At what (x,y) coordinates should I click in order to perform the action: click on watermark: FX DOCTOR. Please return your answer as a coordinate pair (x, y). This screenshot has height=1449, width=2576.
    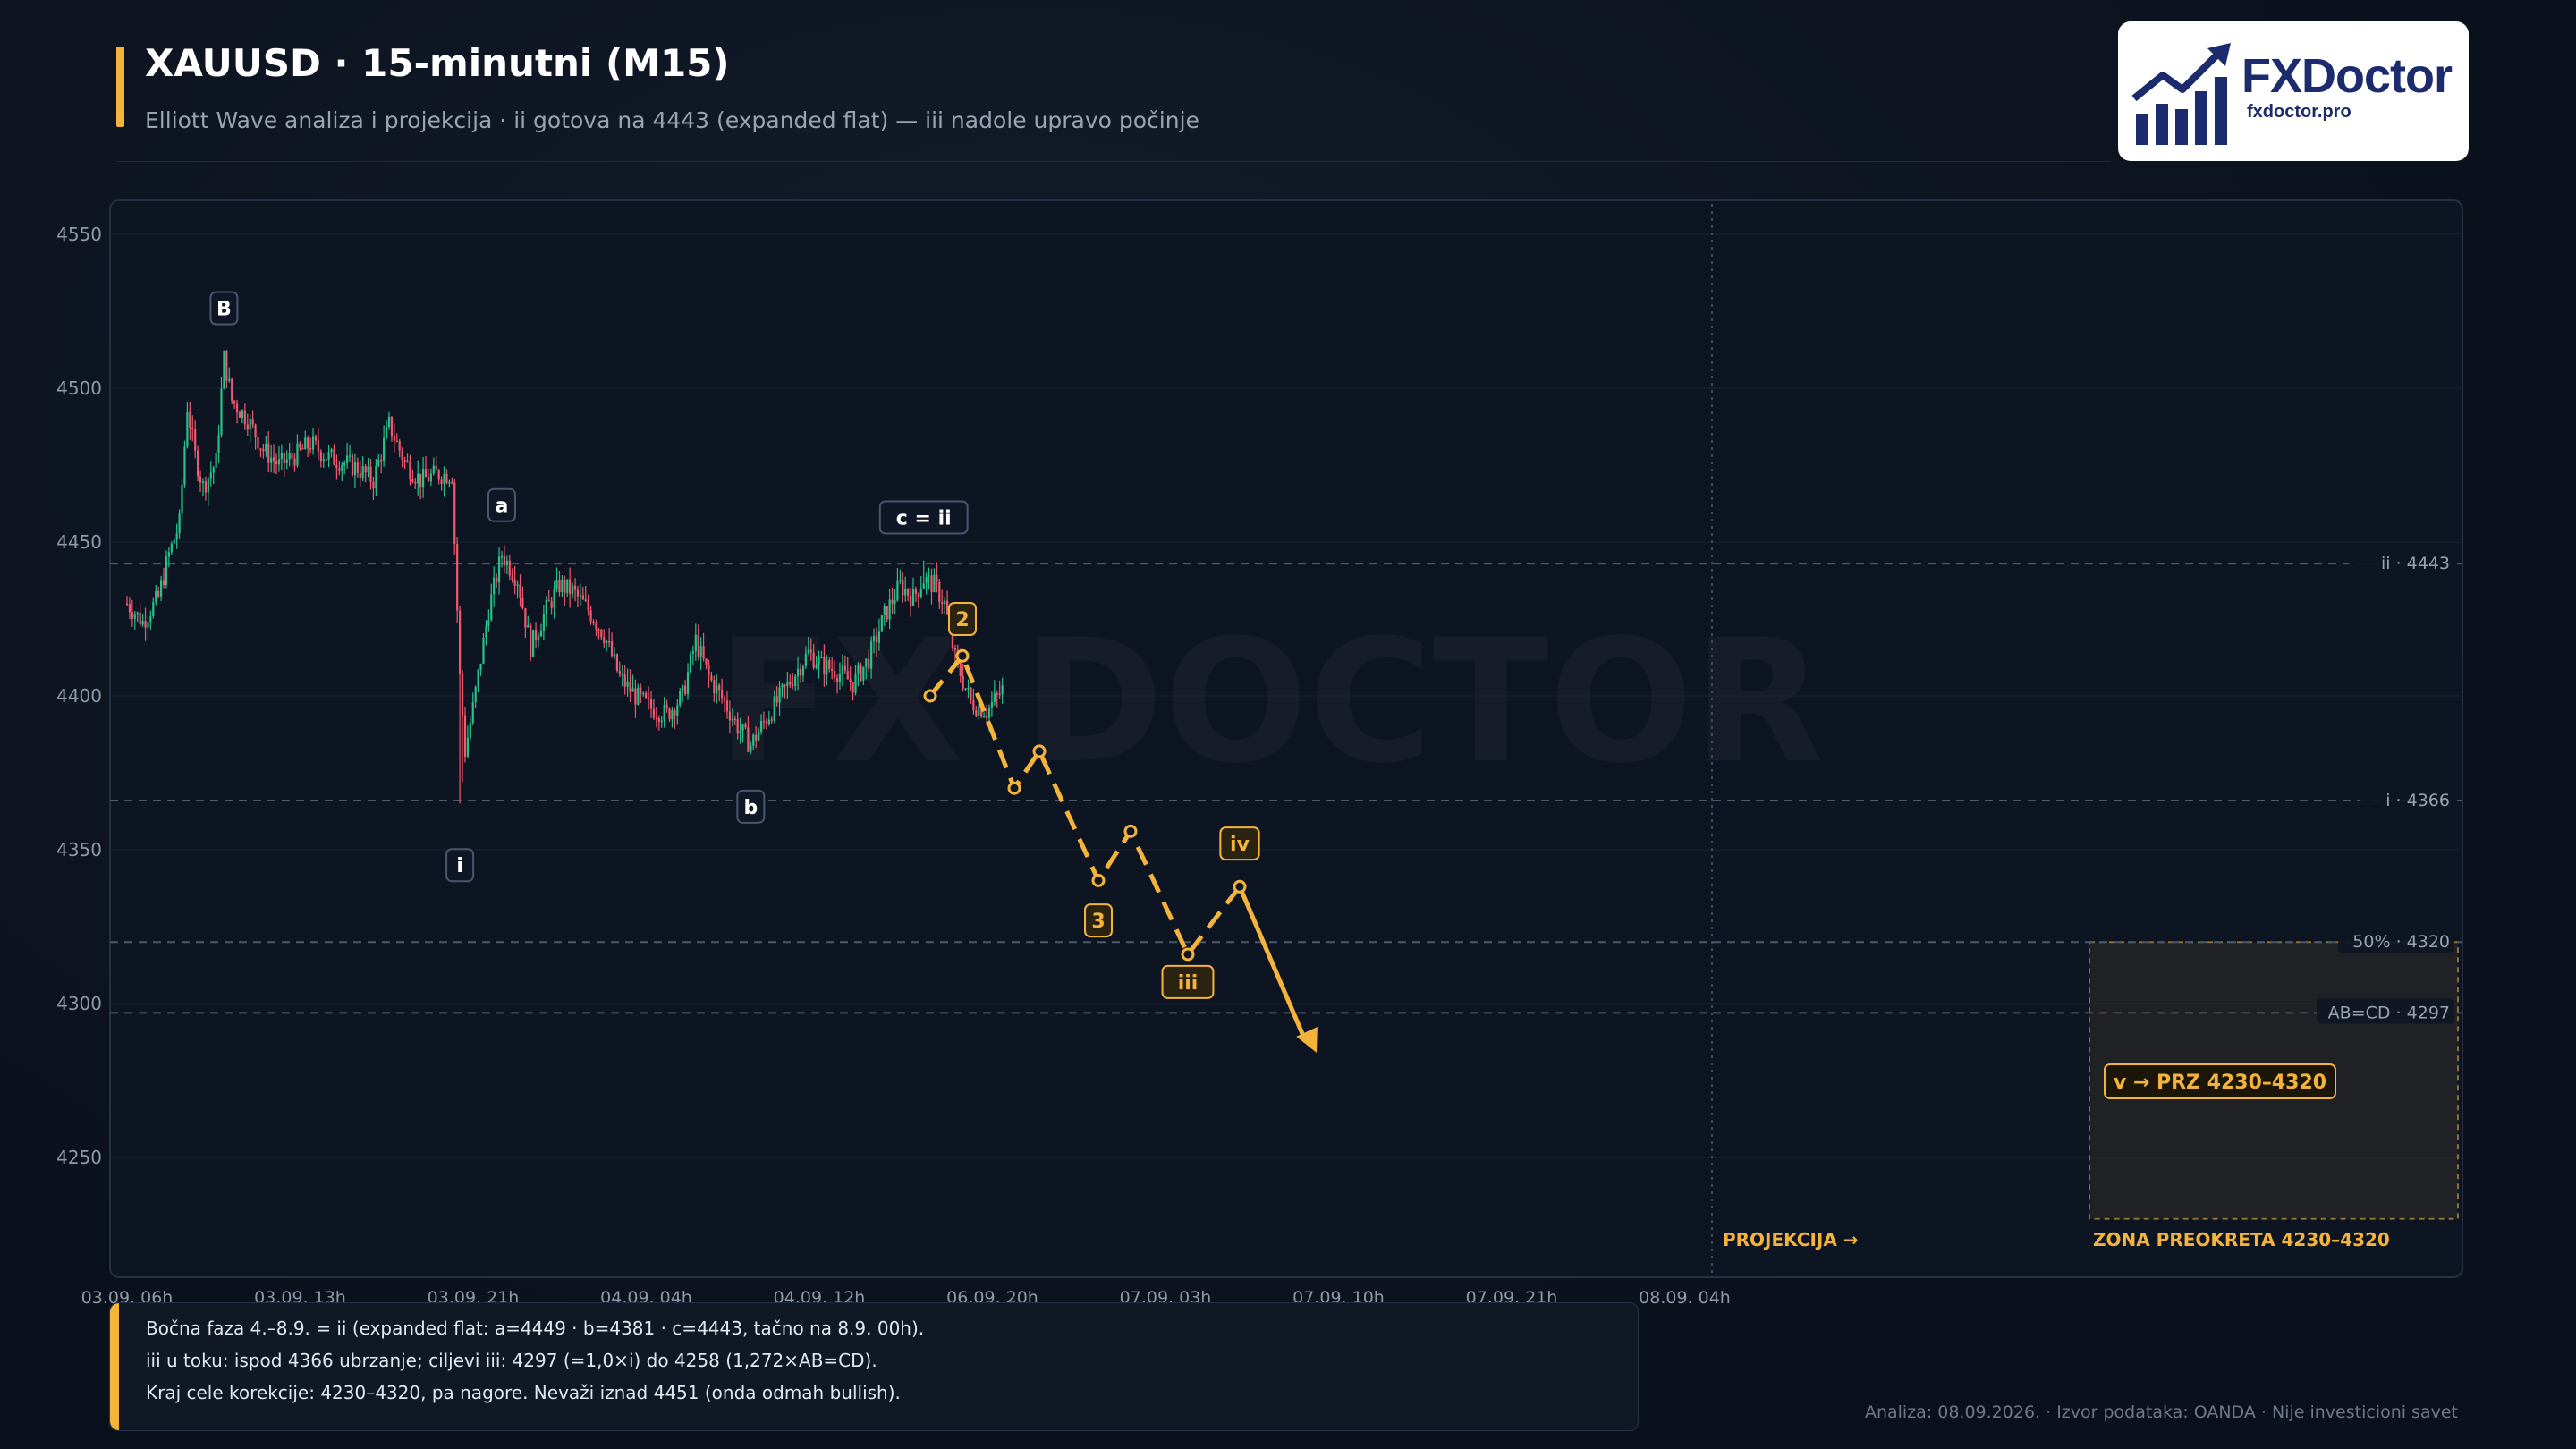
    Looking at the image, I should click on (1270, 702).